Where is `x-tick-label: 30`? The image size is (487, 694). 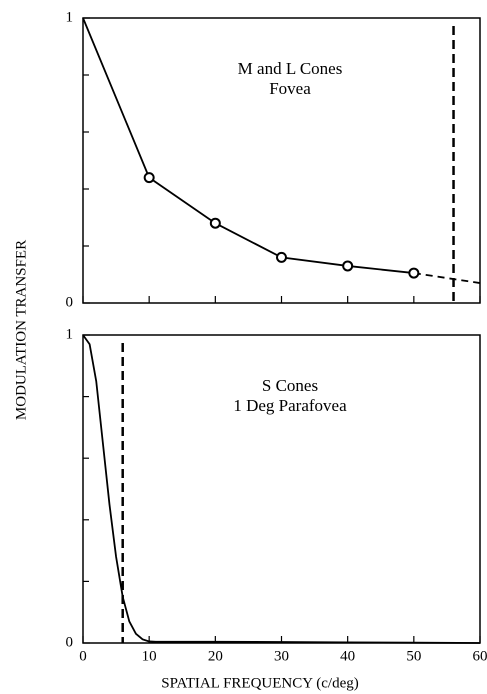
x-tick-label: 30 is located at coordinates (281, 656).